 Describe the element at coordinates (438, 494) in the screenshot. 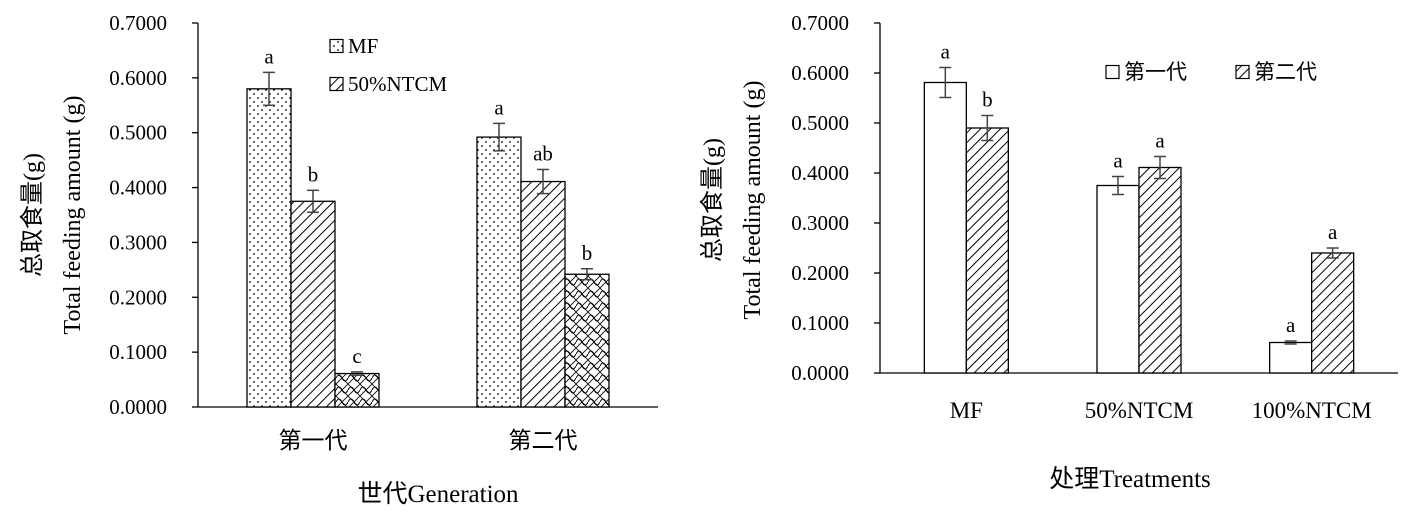

I see `x-axis-label: 世代Generation` at that location.